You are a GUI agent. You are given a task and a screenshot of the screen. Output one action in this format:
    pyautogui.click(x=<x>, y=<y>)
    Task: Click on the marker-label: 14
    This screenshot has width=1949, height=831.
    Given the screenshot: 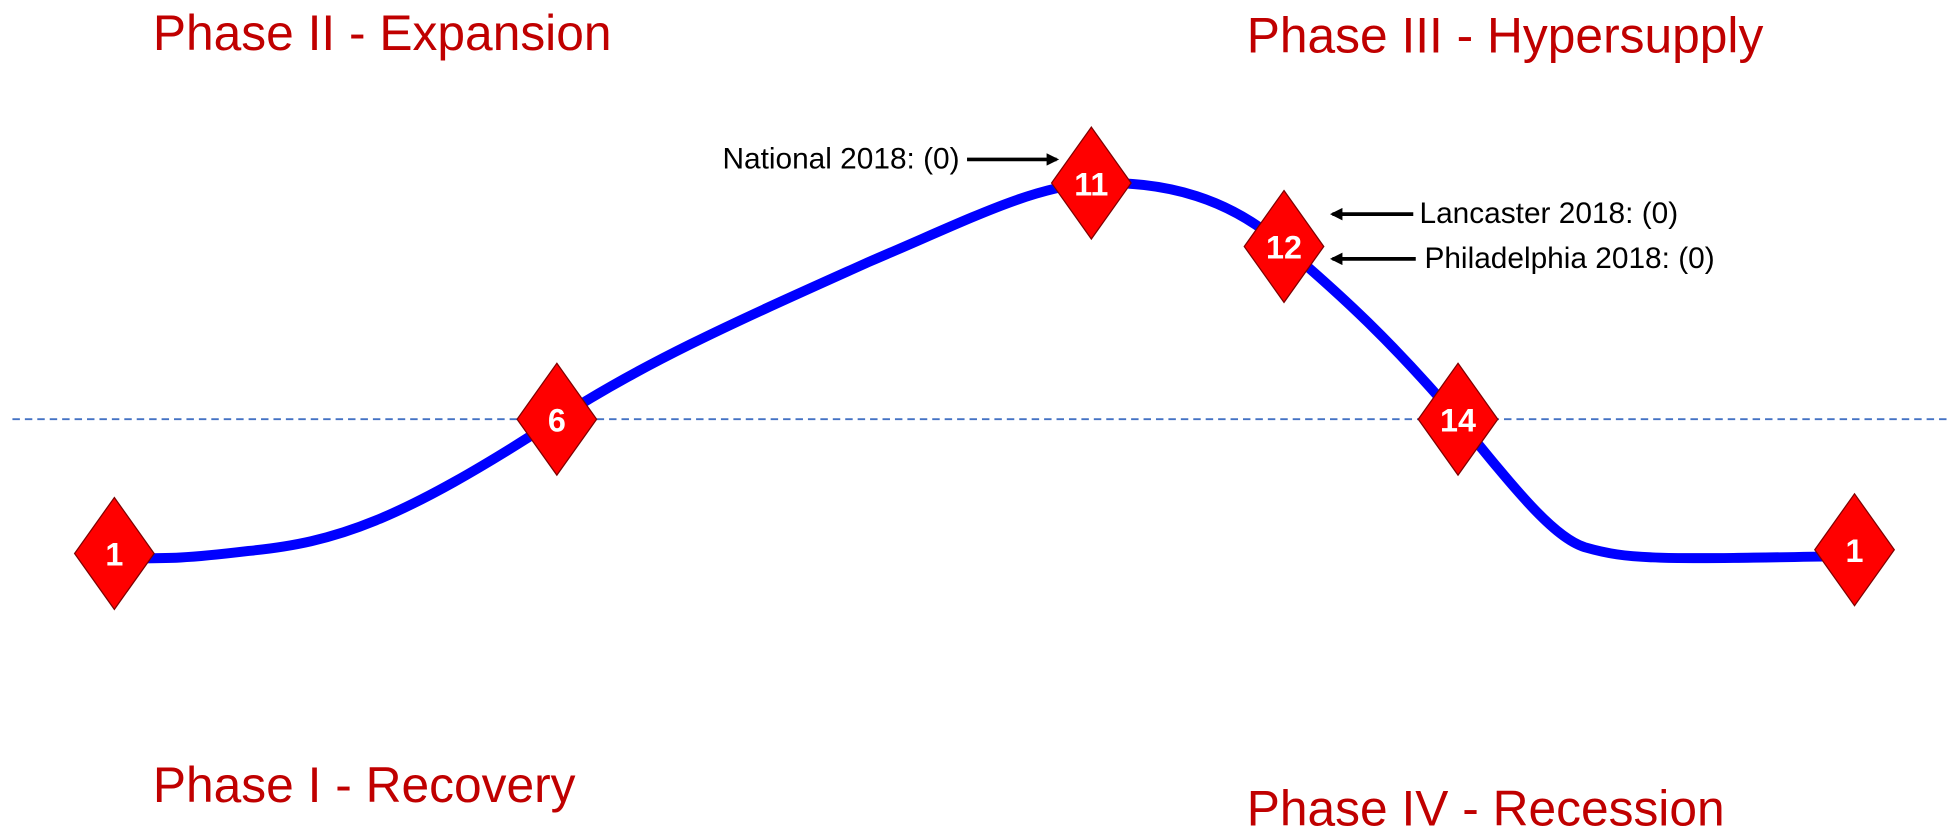 What is the action you would take?
    pyautogui.click(x=1458, y=420)
    